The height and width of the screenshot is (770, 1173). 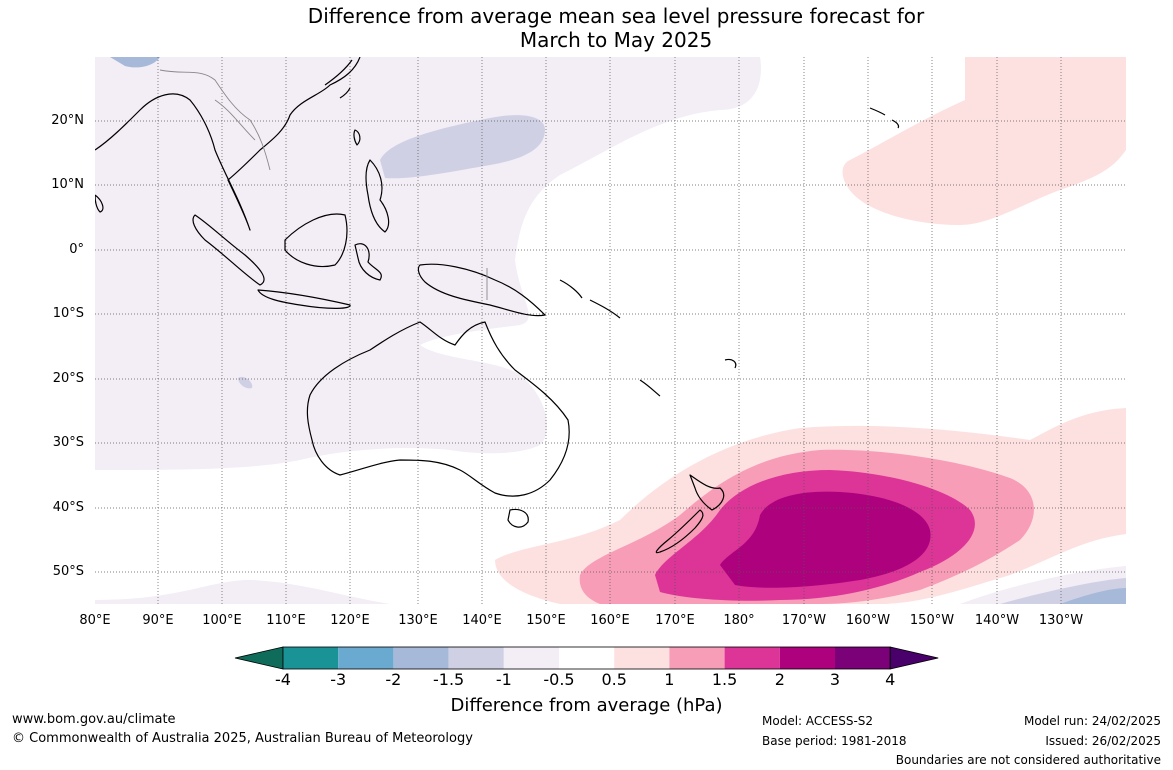 What do you see at coordinates (503, 679) in the screenshot?
I see `colorbar-tick-label: -1` at bounding box center [503, 679].